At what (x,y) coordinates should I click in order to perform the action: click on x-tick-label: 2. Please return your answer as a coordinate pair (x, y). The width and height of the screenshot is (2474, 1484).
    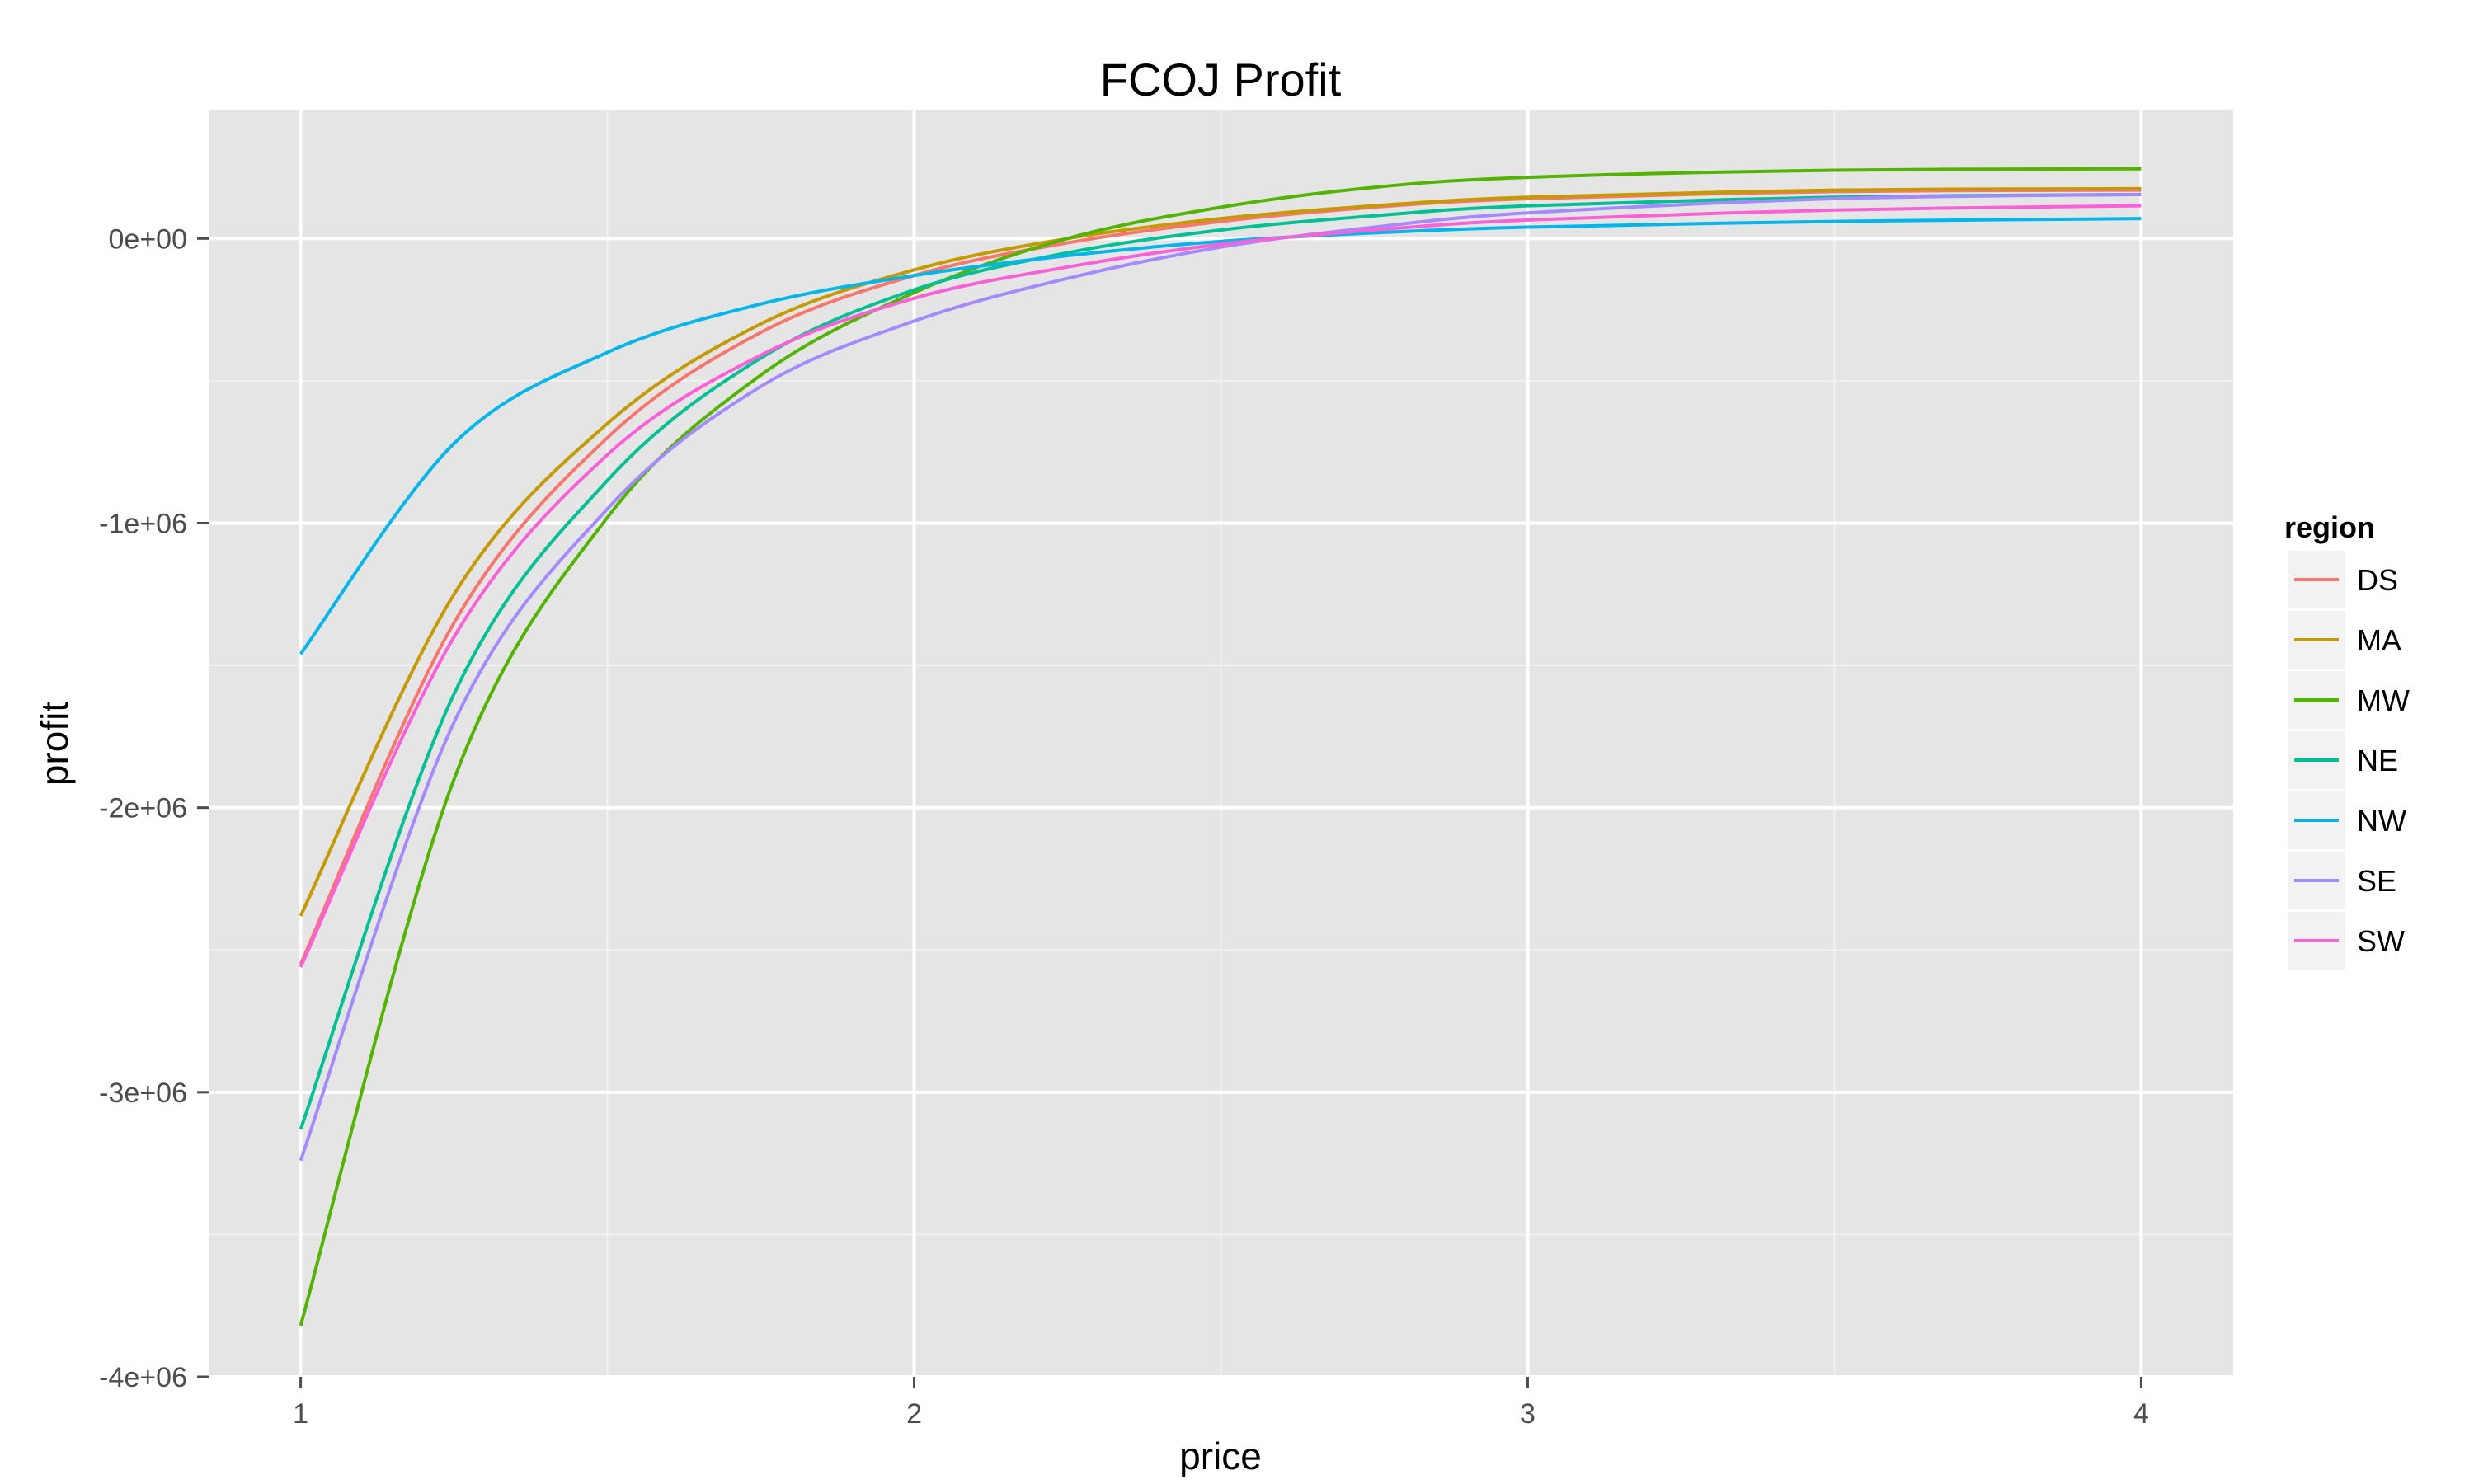
    Looking at the image, I should click on (914, 1414).